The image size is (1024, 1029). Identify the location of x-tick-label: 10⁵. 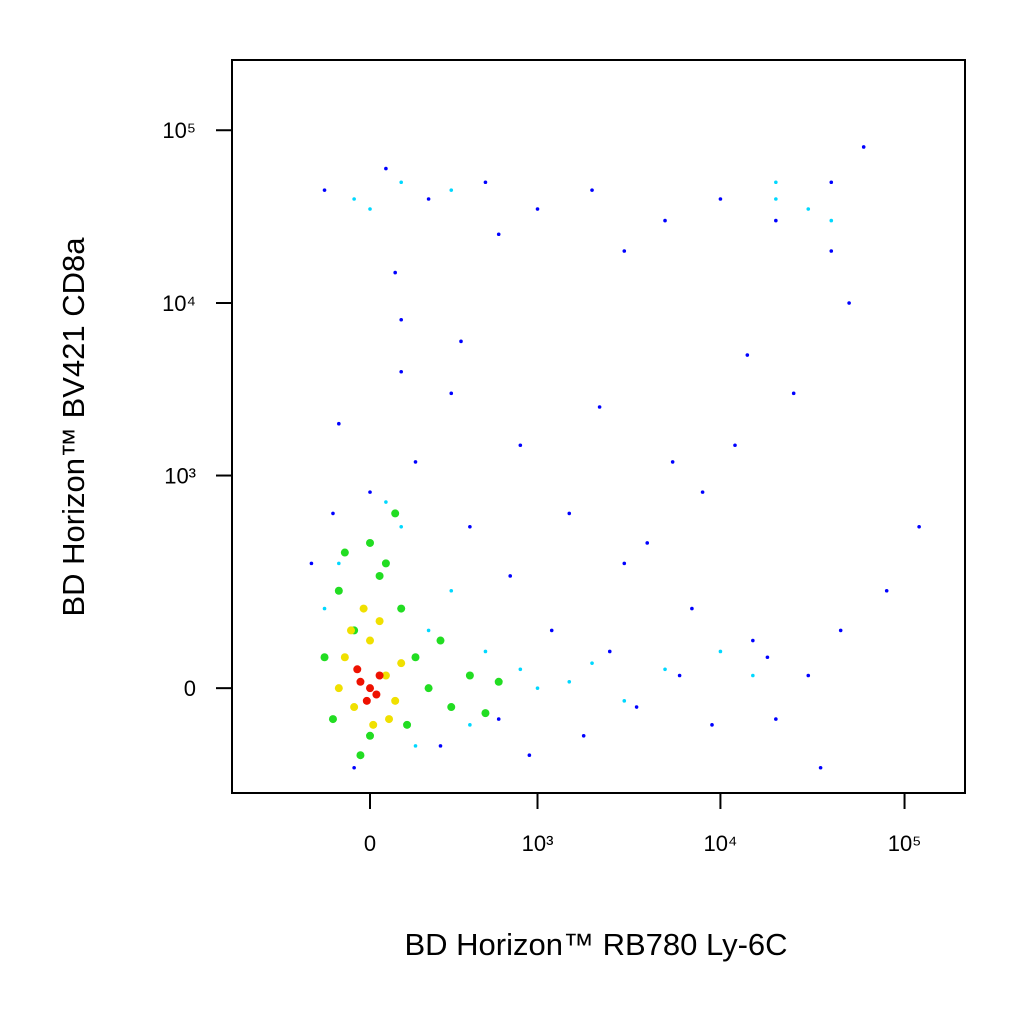
(905, 843).